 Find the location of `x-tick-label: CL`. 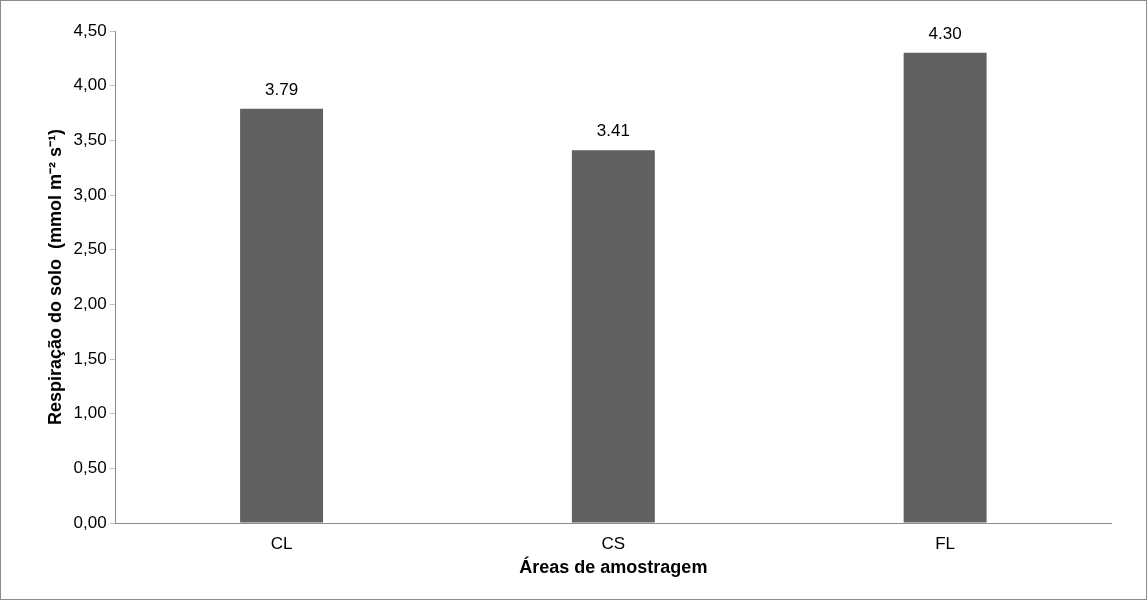

x-tick-label: CL is located at coordinates (281, 543).